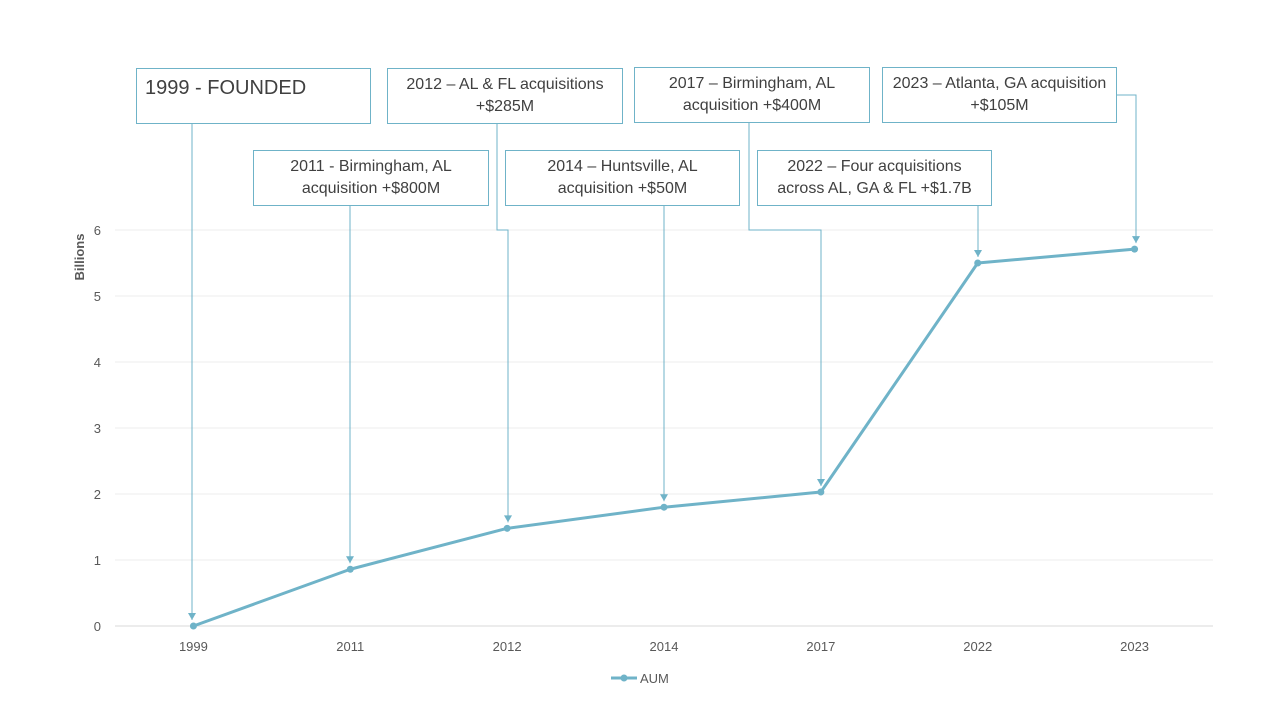 This screenshot has width=1280, height=720. Describe the element at coordinates (97, 626) in the screenshot. I see `y-tick-label: 0` at that location.